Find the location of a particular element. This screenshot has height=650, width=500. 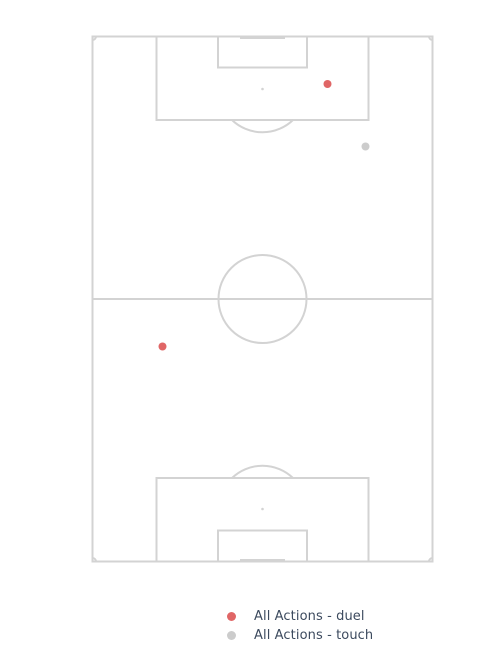

legend-item-touch: All Actions - touch is located at coordinates (298, 635).